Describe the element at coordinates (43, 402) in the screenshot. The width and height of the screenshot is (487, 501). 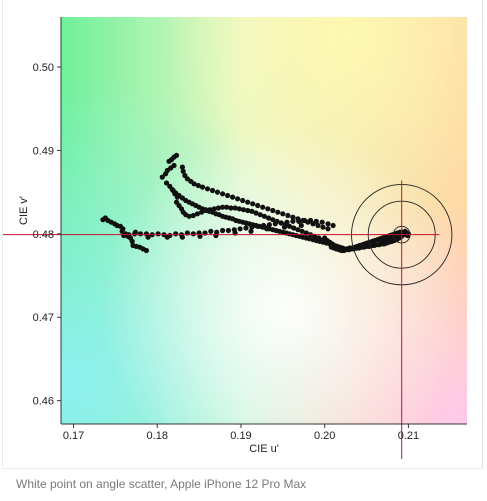
I see `y-tick-label: 0.46` at that location.